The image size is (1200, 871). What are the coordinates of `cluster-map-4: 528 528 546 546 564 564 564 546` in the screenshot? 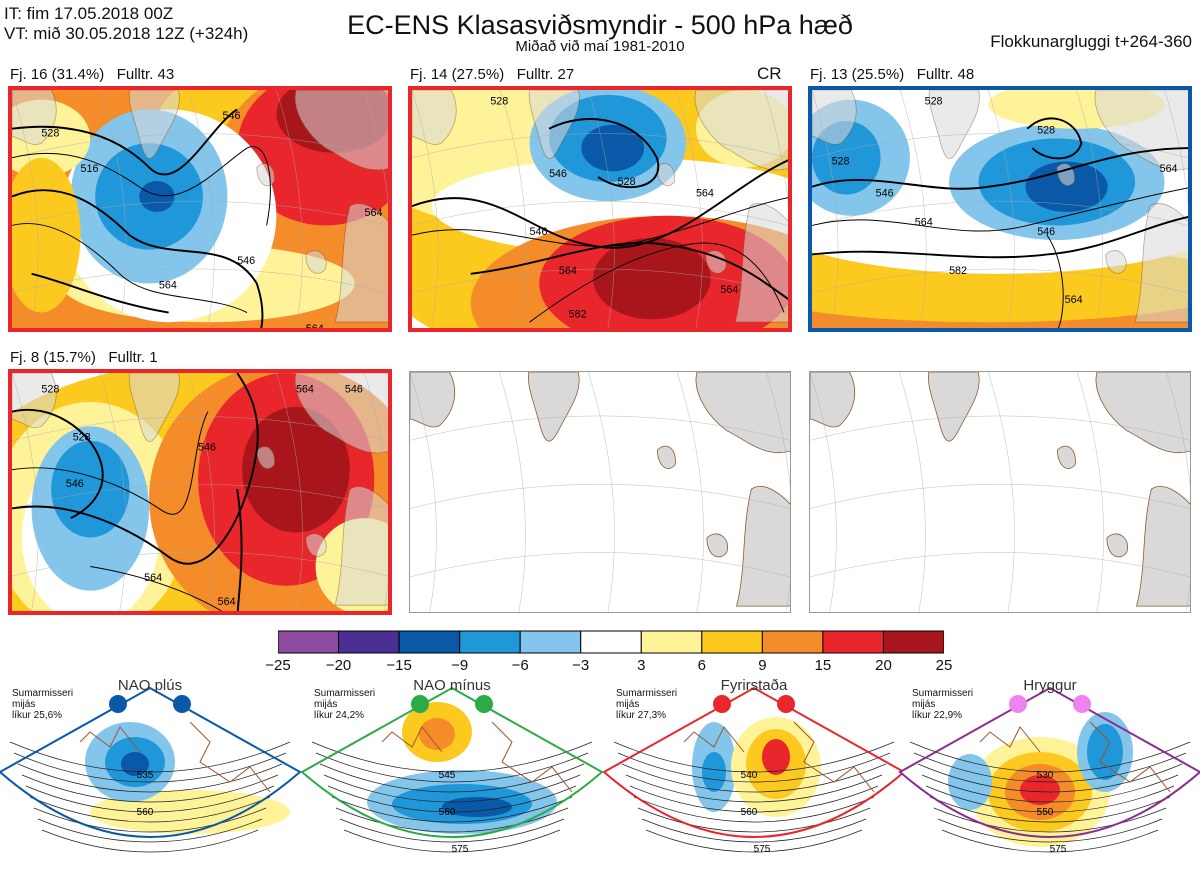 It's located at (200, 492).